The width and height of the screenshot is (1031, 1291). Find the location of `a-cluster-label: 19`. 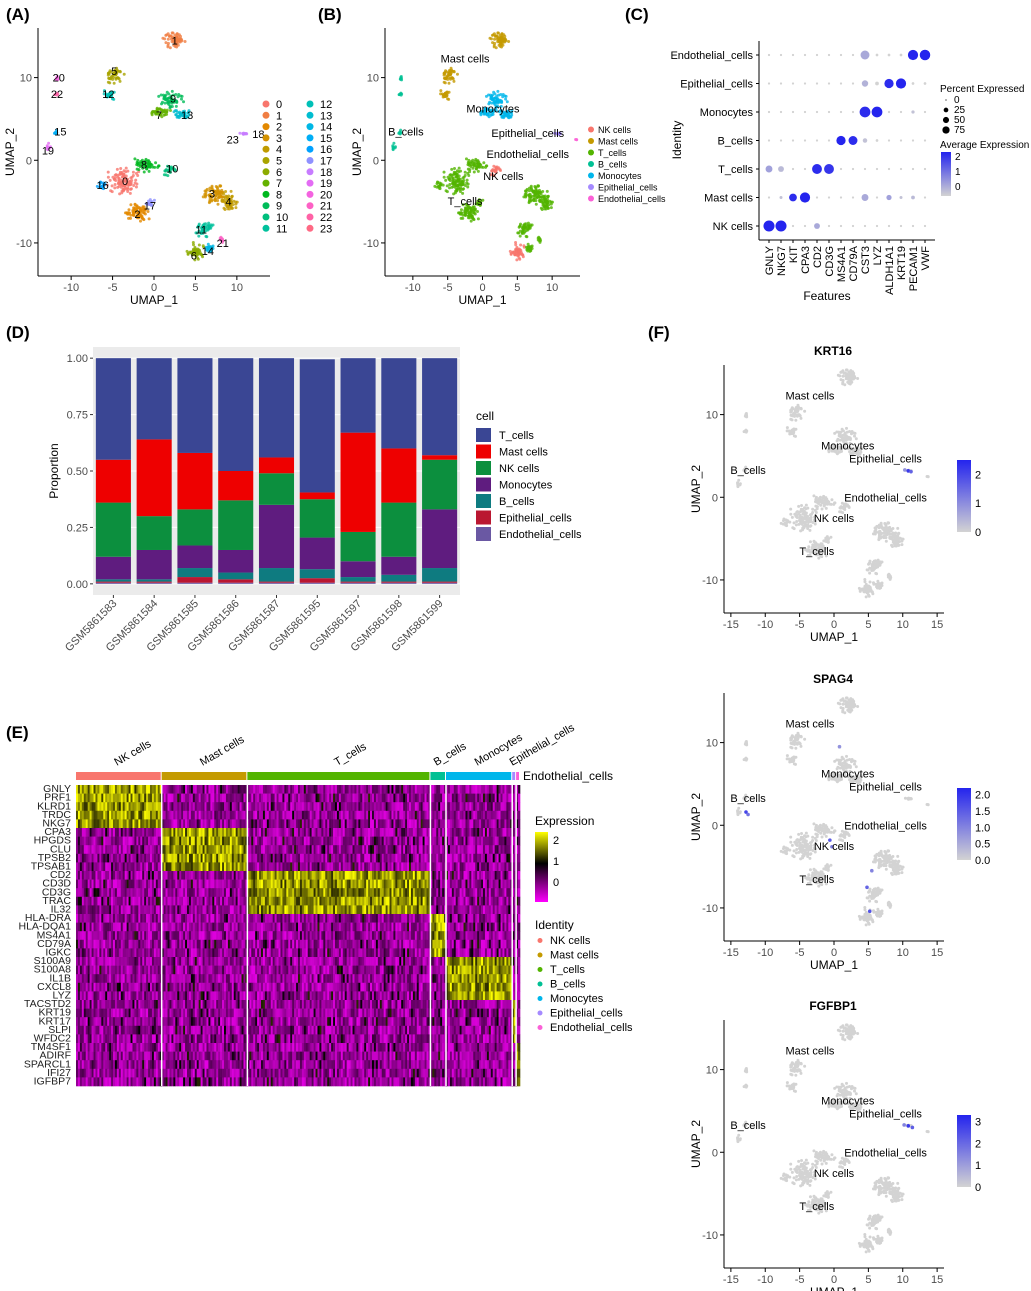

a-cluster-label: 19 is located at coordinates (48, 151).